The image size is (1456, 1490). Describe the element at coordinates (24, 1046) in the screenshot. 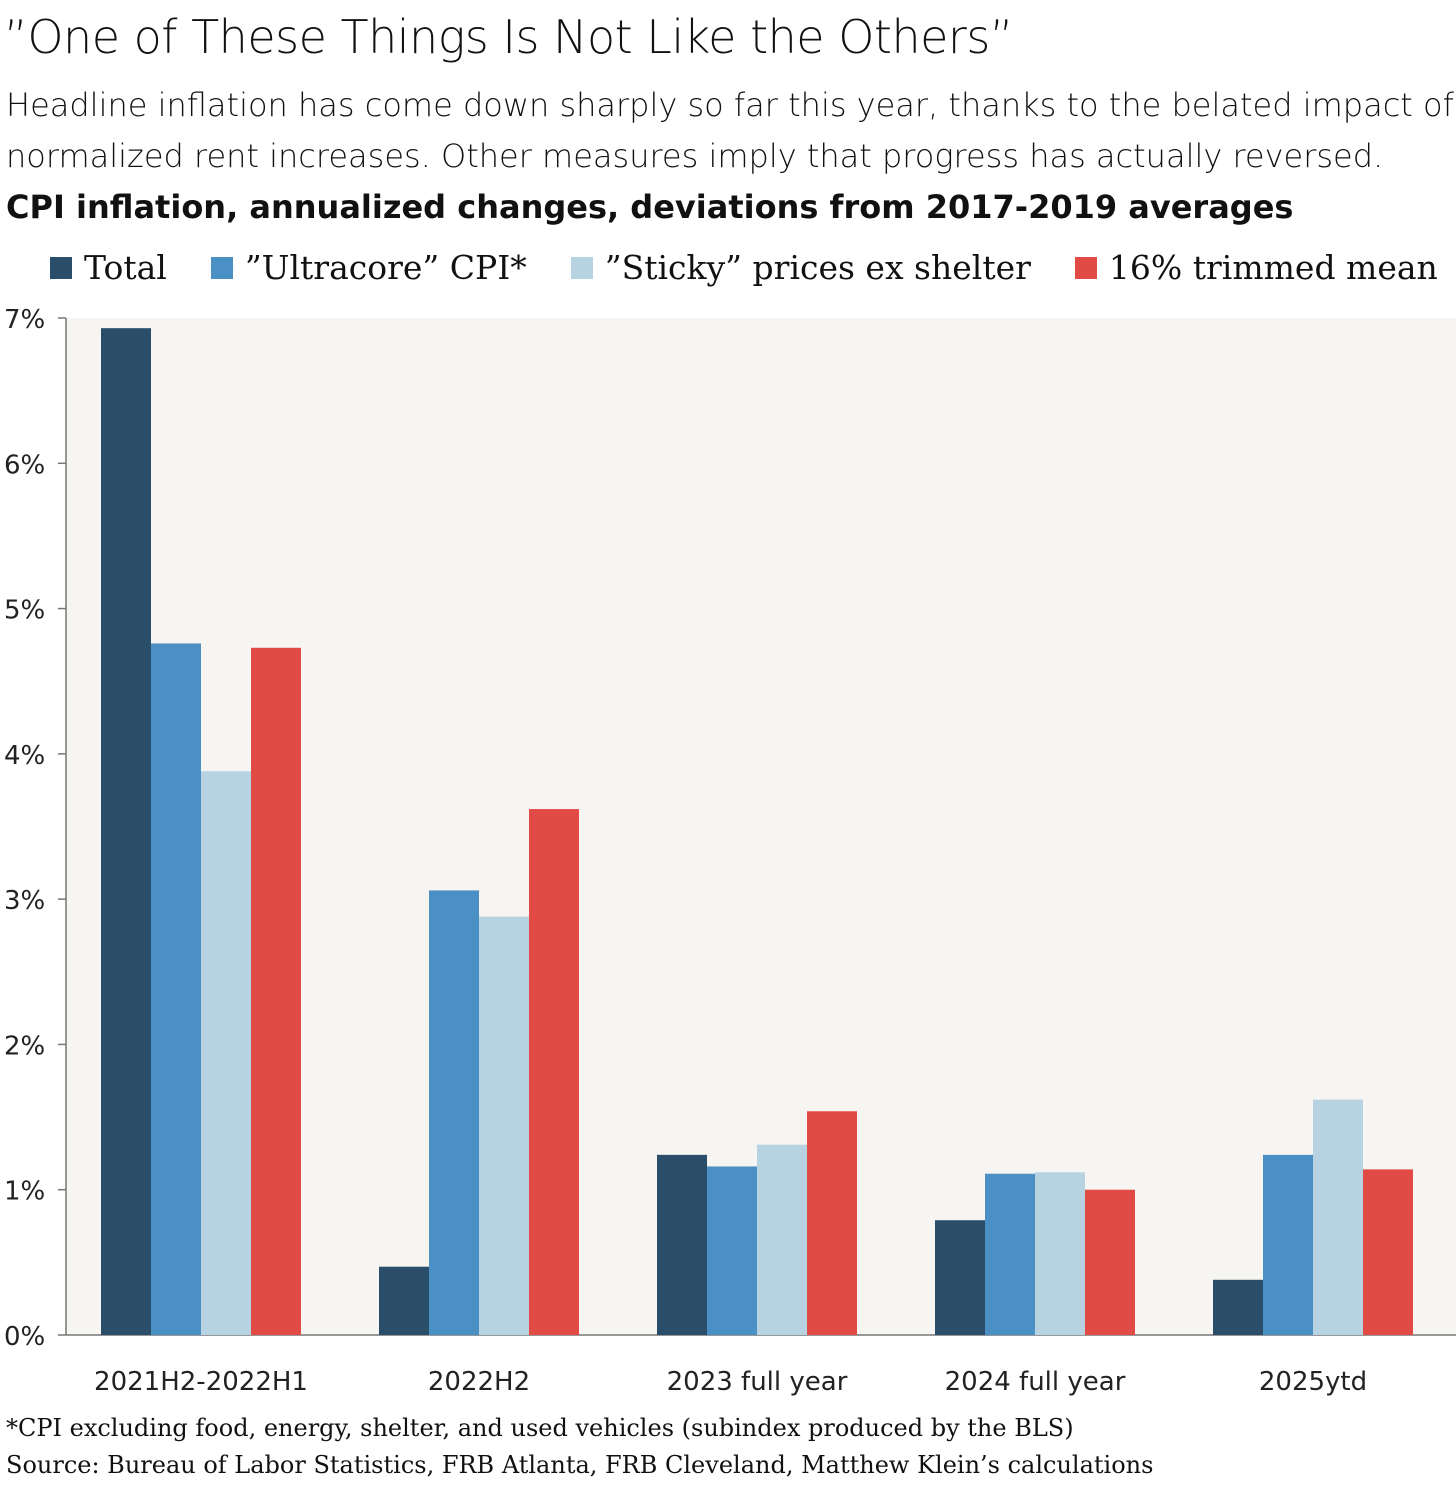

I see `y-tick-label: 2%` at that location.